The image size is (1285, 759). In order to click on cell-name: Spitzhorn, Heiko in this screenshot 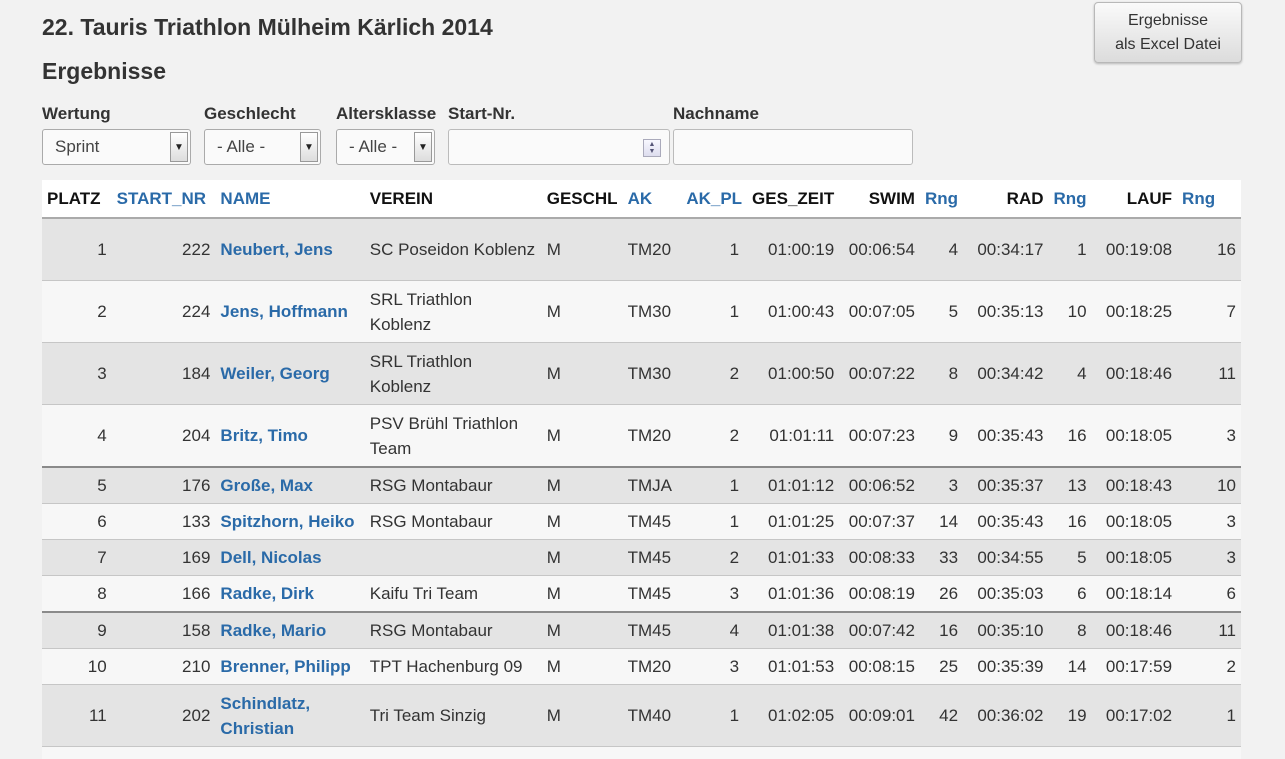, I will do `click(289, 522)`.